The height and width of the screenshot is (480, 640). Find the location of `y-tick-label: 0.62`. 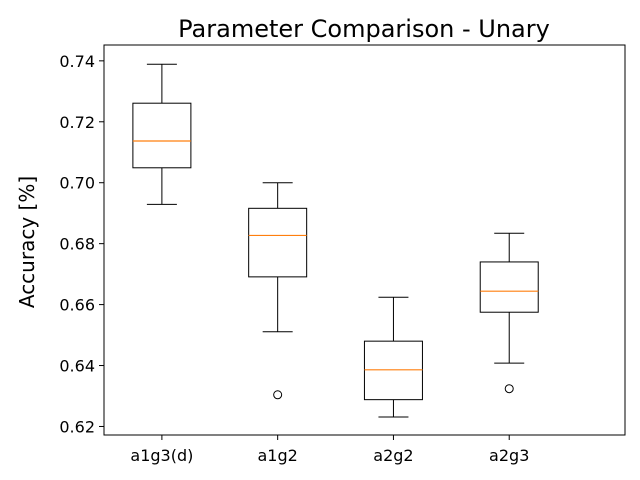

y-tick-label: 0.62 is located at coordinates (77, 426).